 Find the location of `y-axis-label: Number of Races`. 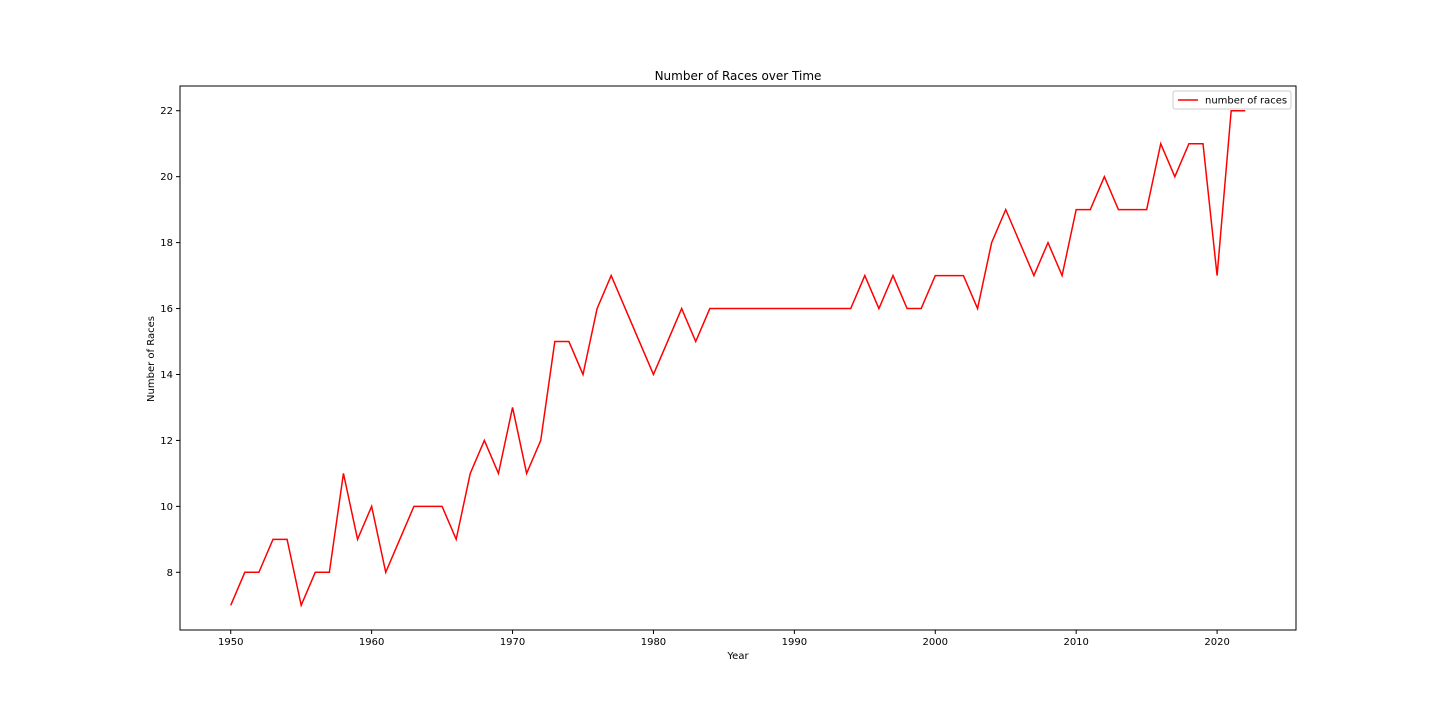

y-axis-label: Number of Races is located at coordinates (151, 359).